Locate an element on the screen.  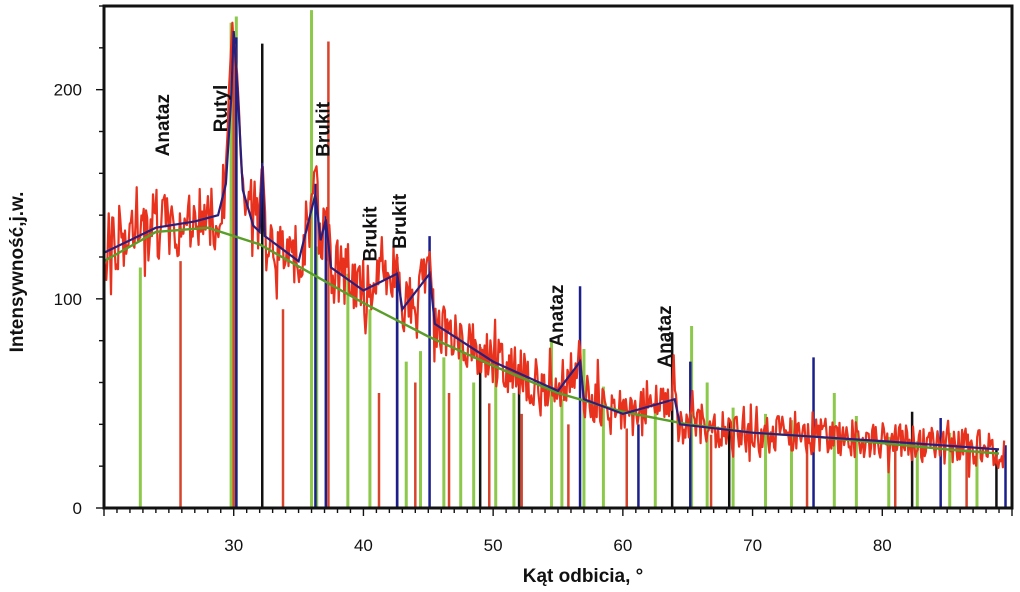
y-tick-label: 0 is located at coordinates (77, 508).